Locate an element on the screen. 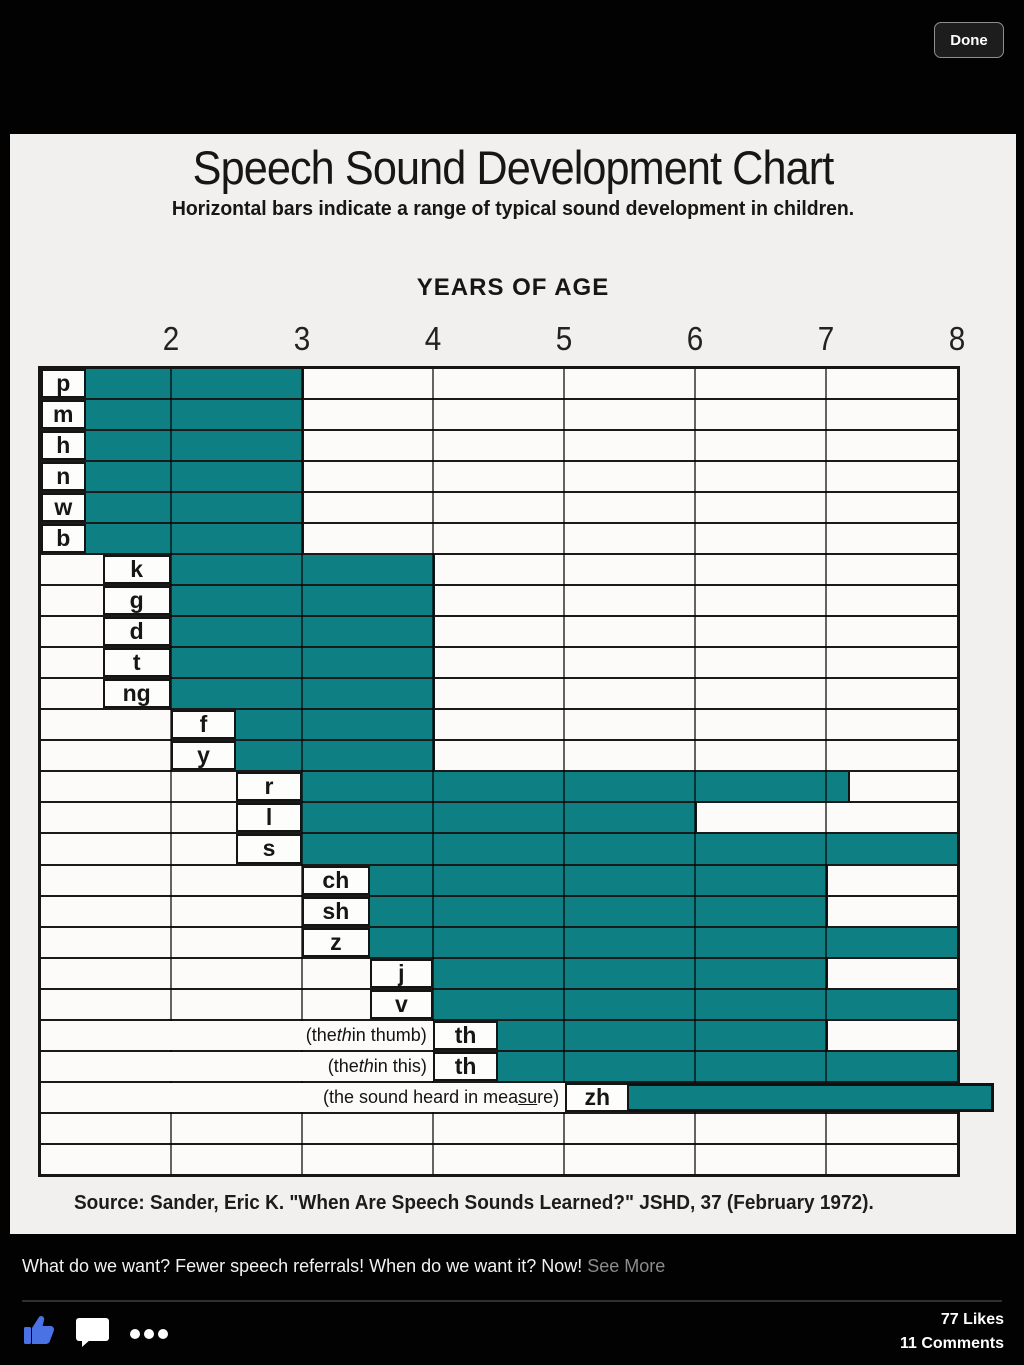 This screenshot has height=1365, width=1024. chart-row: z is located at coordinates (500, 943).